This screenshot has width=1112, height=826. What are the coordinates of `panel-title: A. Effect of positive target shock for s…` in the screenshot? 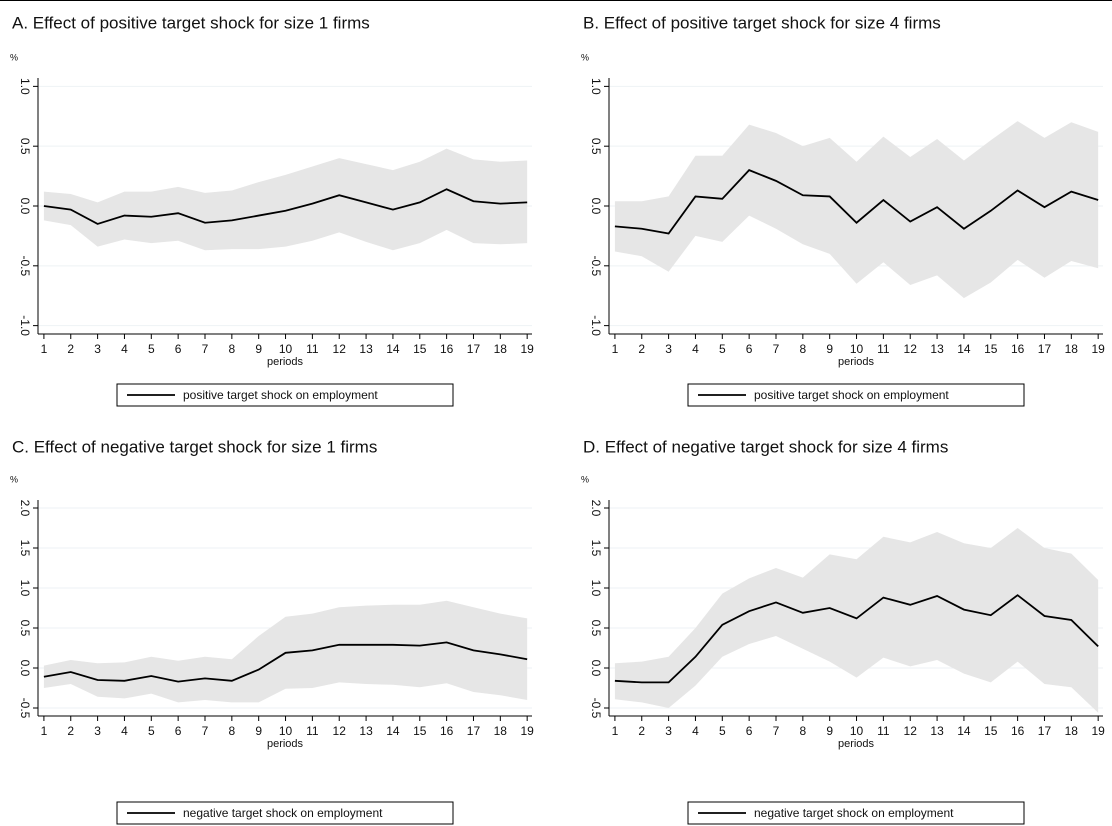 It's located at (191, 22).